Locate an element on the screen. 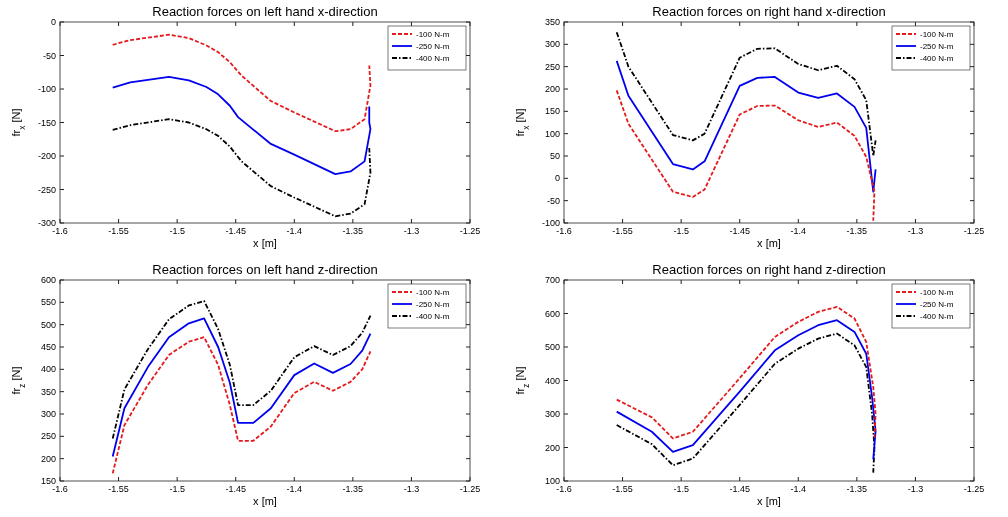 Image resolution: width=1008 pixels, height=517 pixels. y-tick-label: 550 is located at coordinates (48, 302).